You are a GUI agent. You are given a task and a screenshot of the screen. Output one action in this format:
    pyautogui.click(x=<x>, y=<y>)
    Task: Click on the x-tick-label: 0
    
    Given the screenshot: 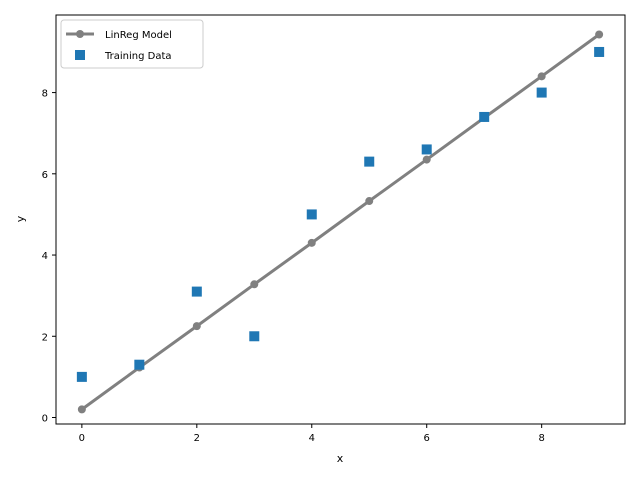 What is the action you would take?
    pyautogui.click(x=82, y=438)
    